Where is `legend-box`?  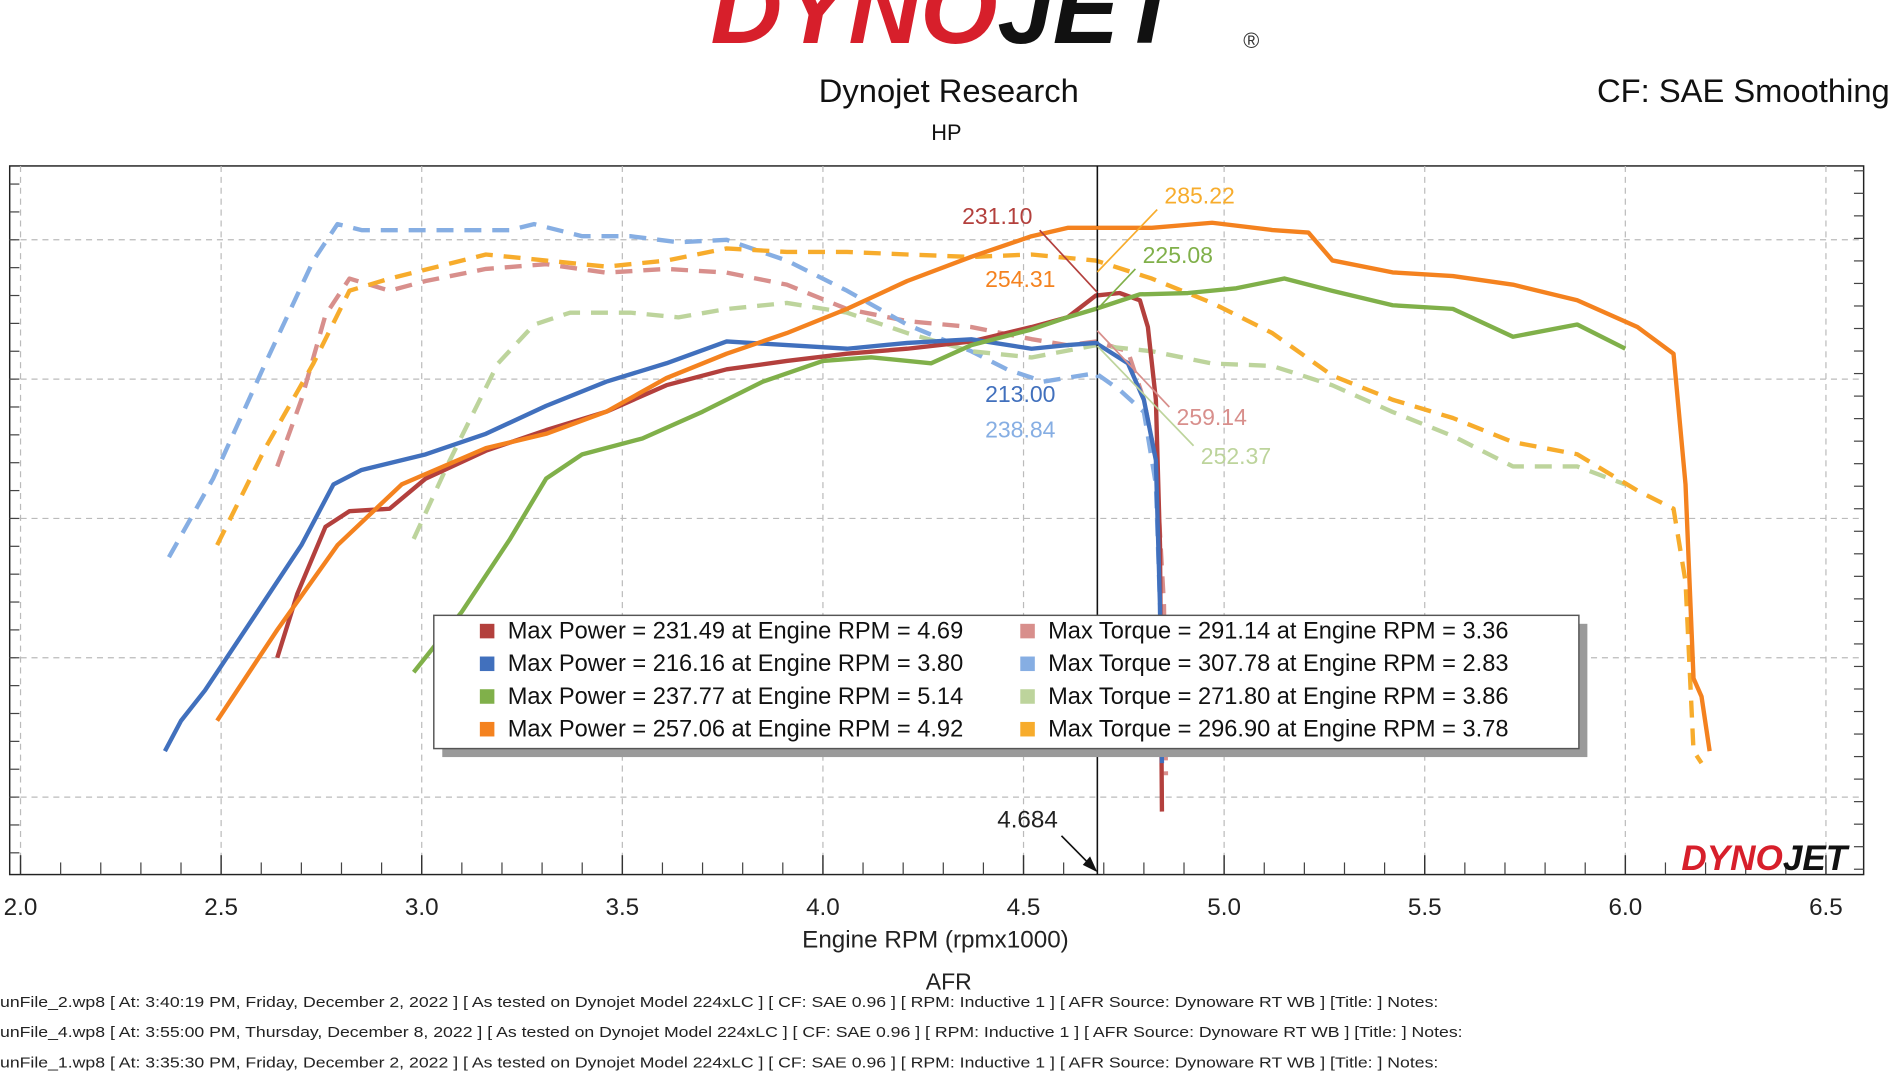 legend-box is located at coordinates (1006, 682).